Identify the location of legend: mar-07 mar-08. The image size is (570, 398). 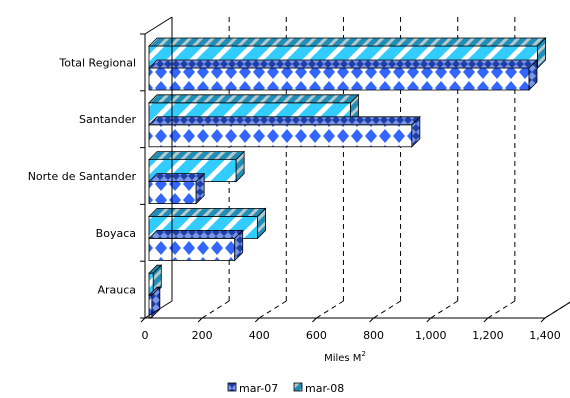
(285, 388).